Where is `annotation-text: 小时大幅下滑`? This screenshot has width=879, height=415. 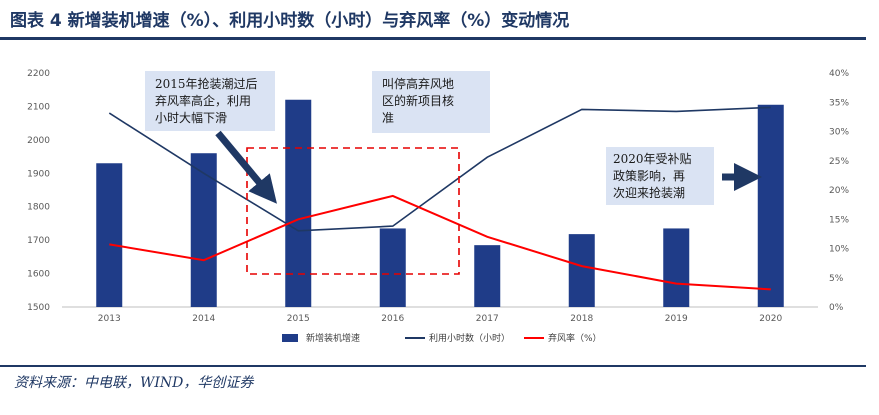 annotation-text: 小时大幅下滑 is located at coordinates (191, 117).